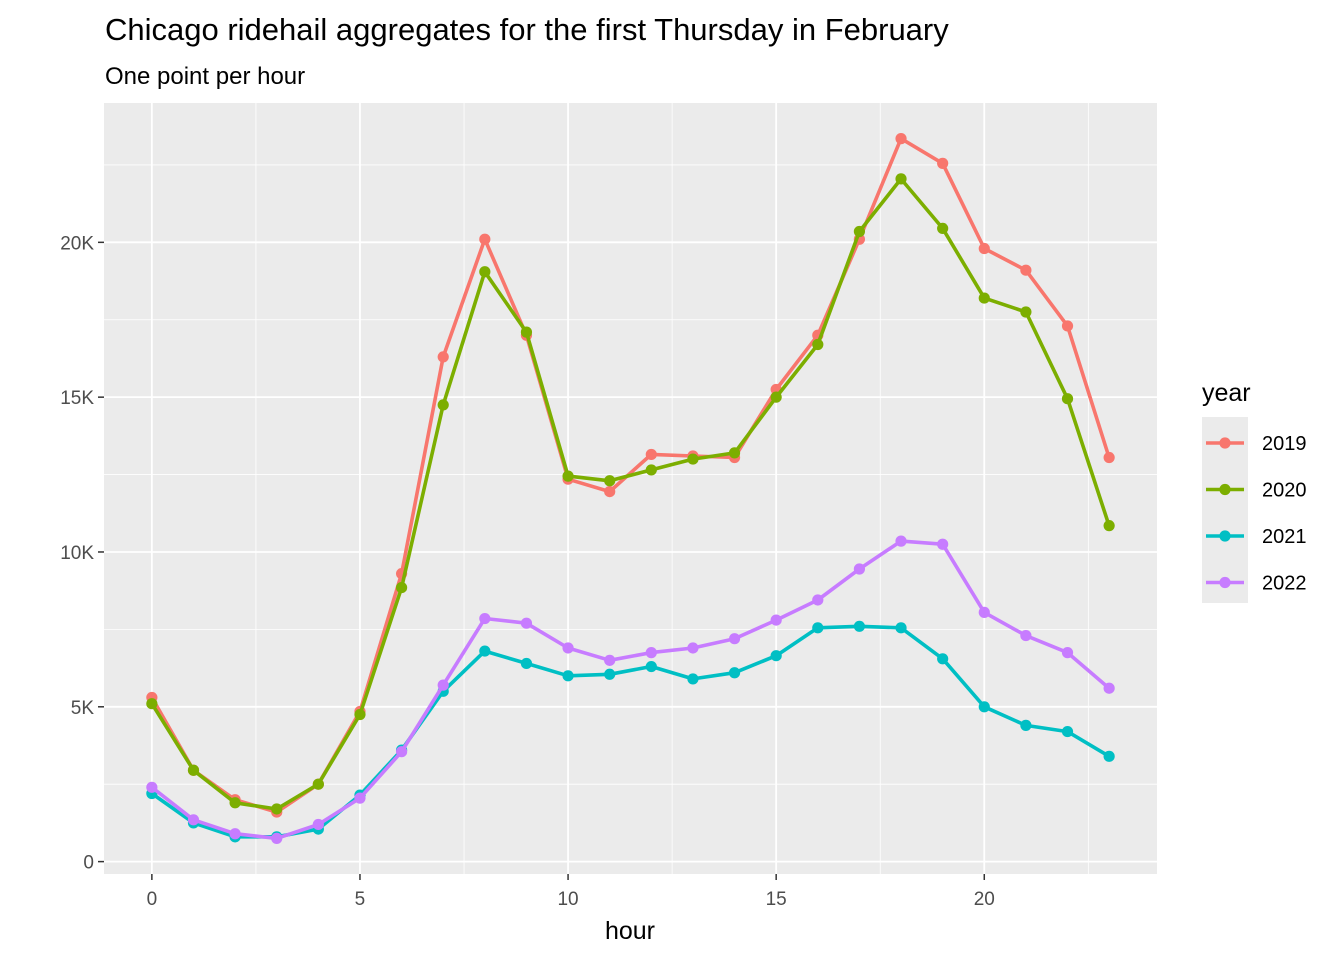  Describe the element at coordinates (1284, 537) in the screenshot. I see `legend-label: 2021` at that location.